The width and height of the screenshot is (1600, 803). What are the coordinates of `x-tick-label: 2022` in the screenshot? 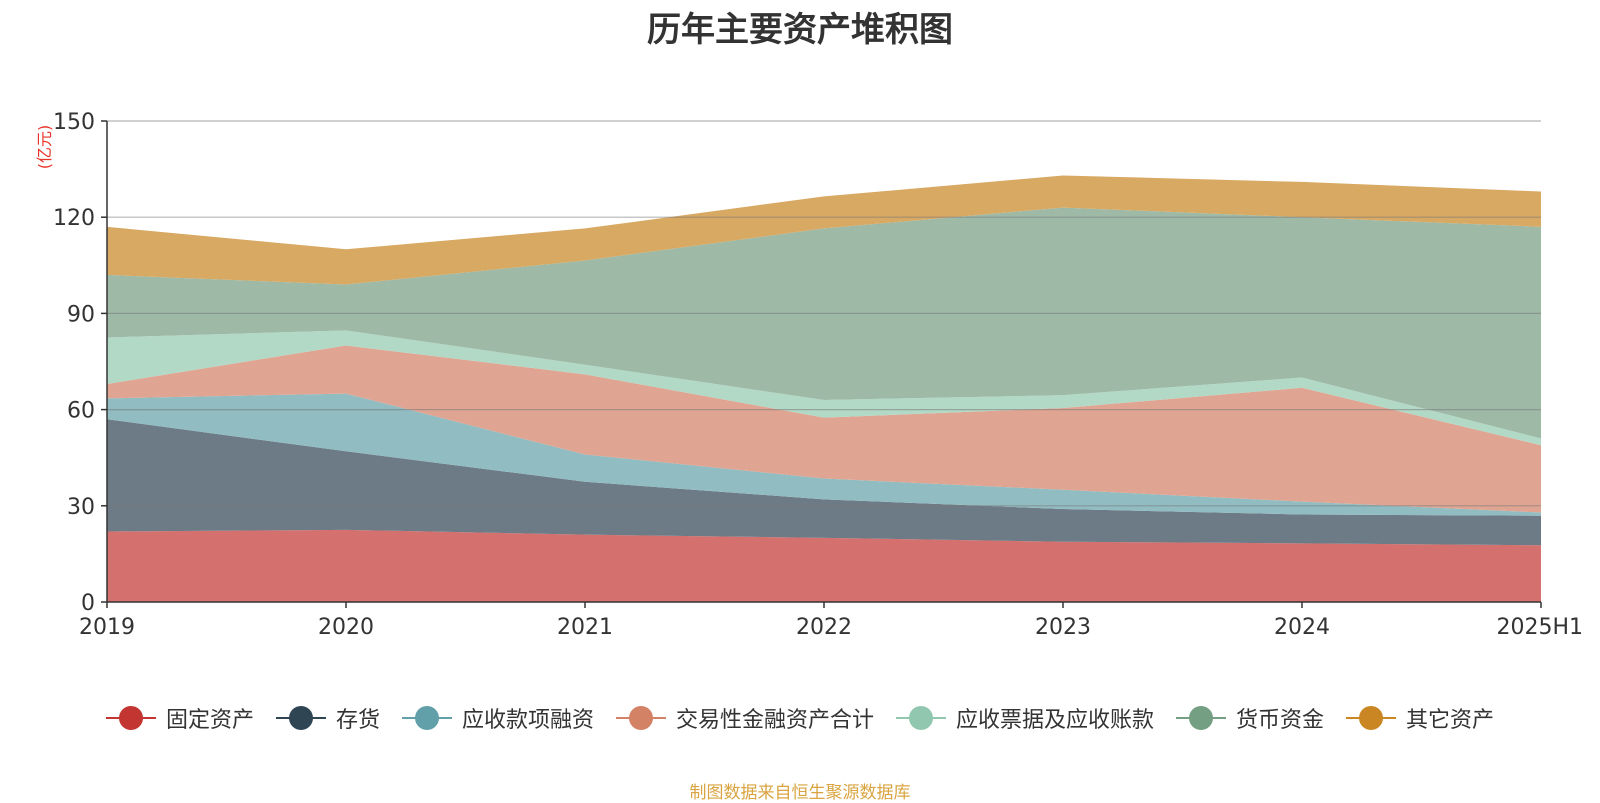 It's located at (824, 627).